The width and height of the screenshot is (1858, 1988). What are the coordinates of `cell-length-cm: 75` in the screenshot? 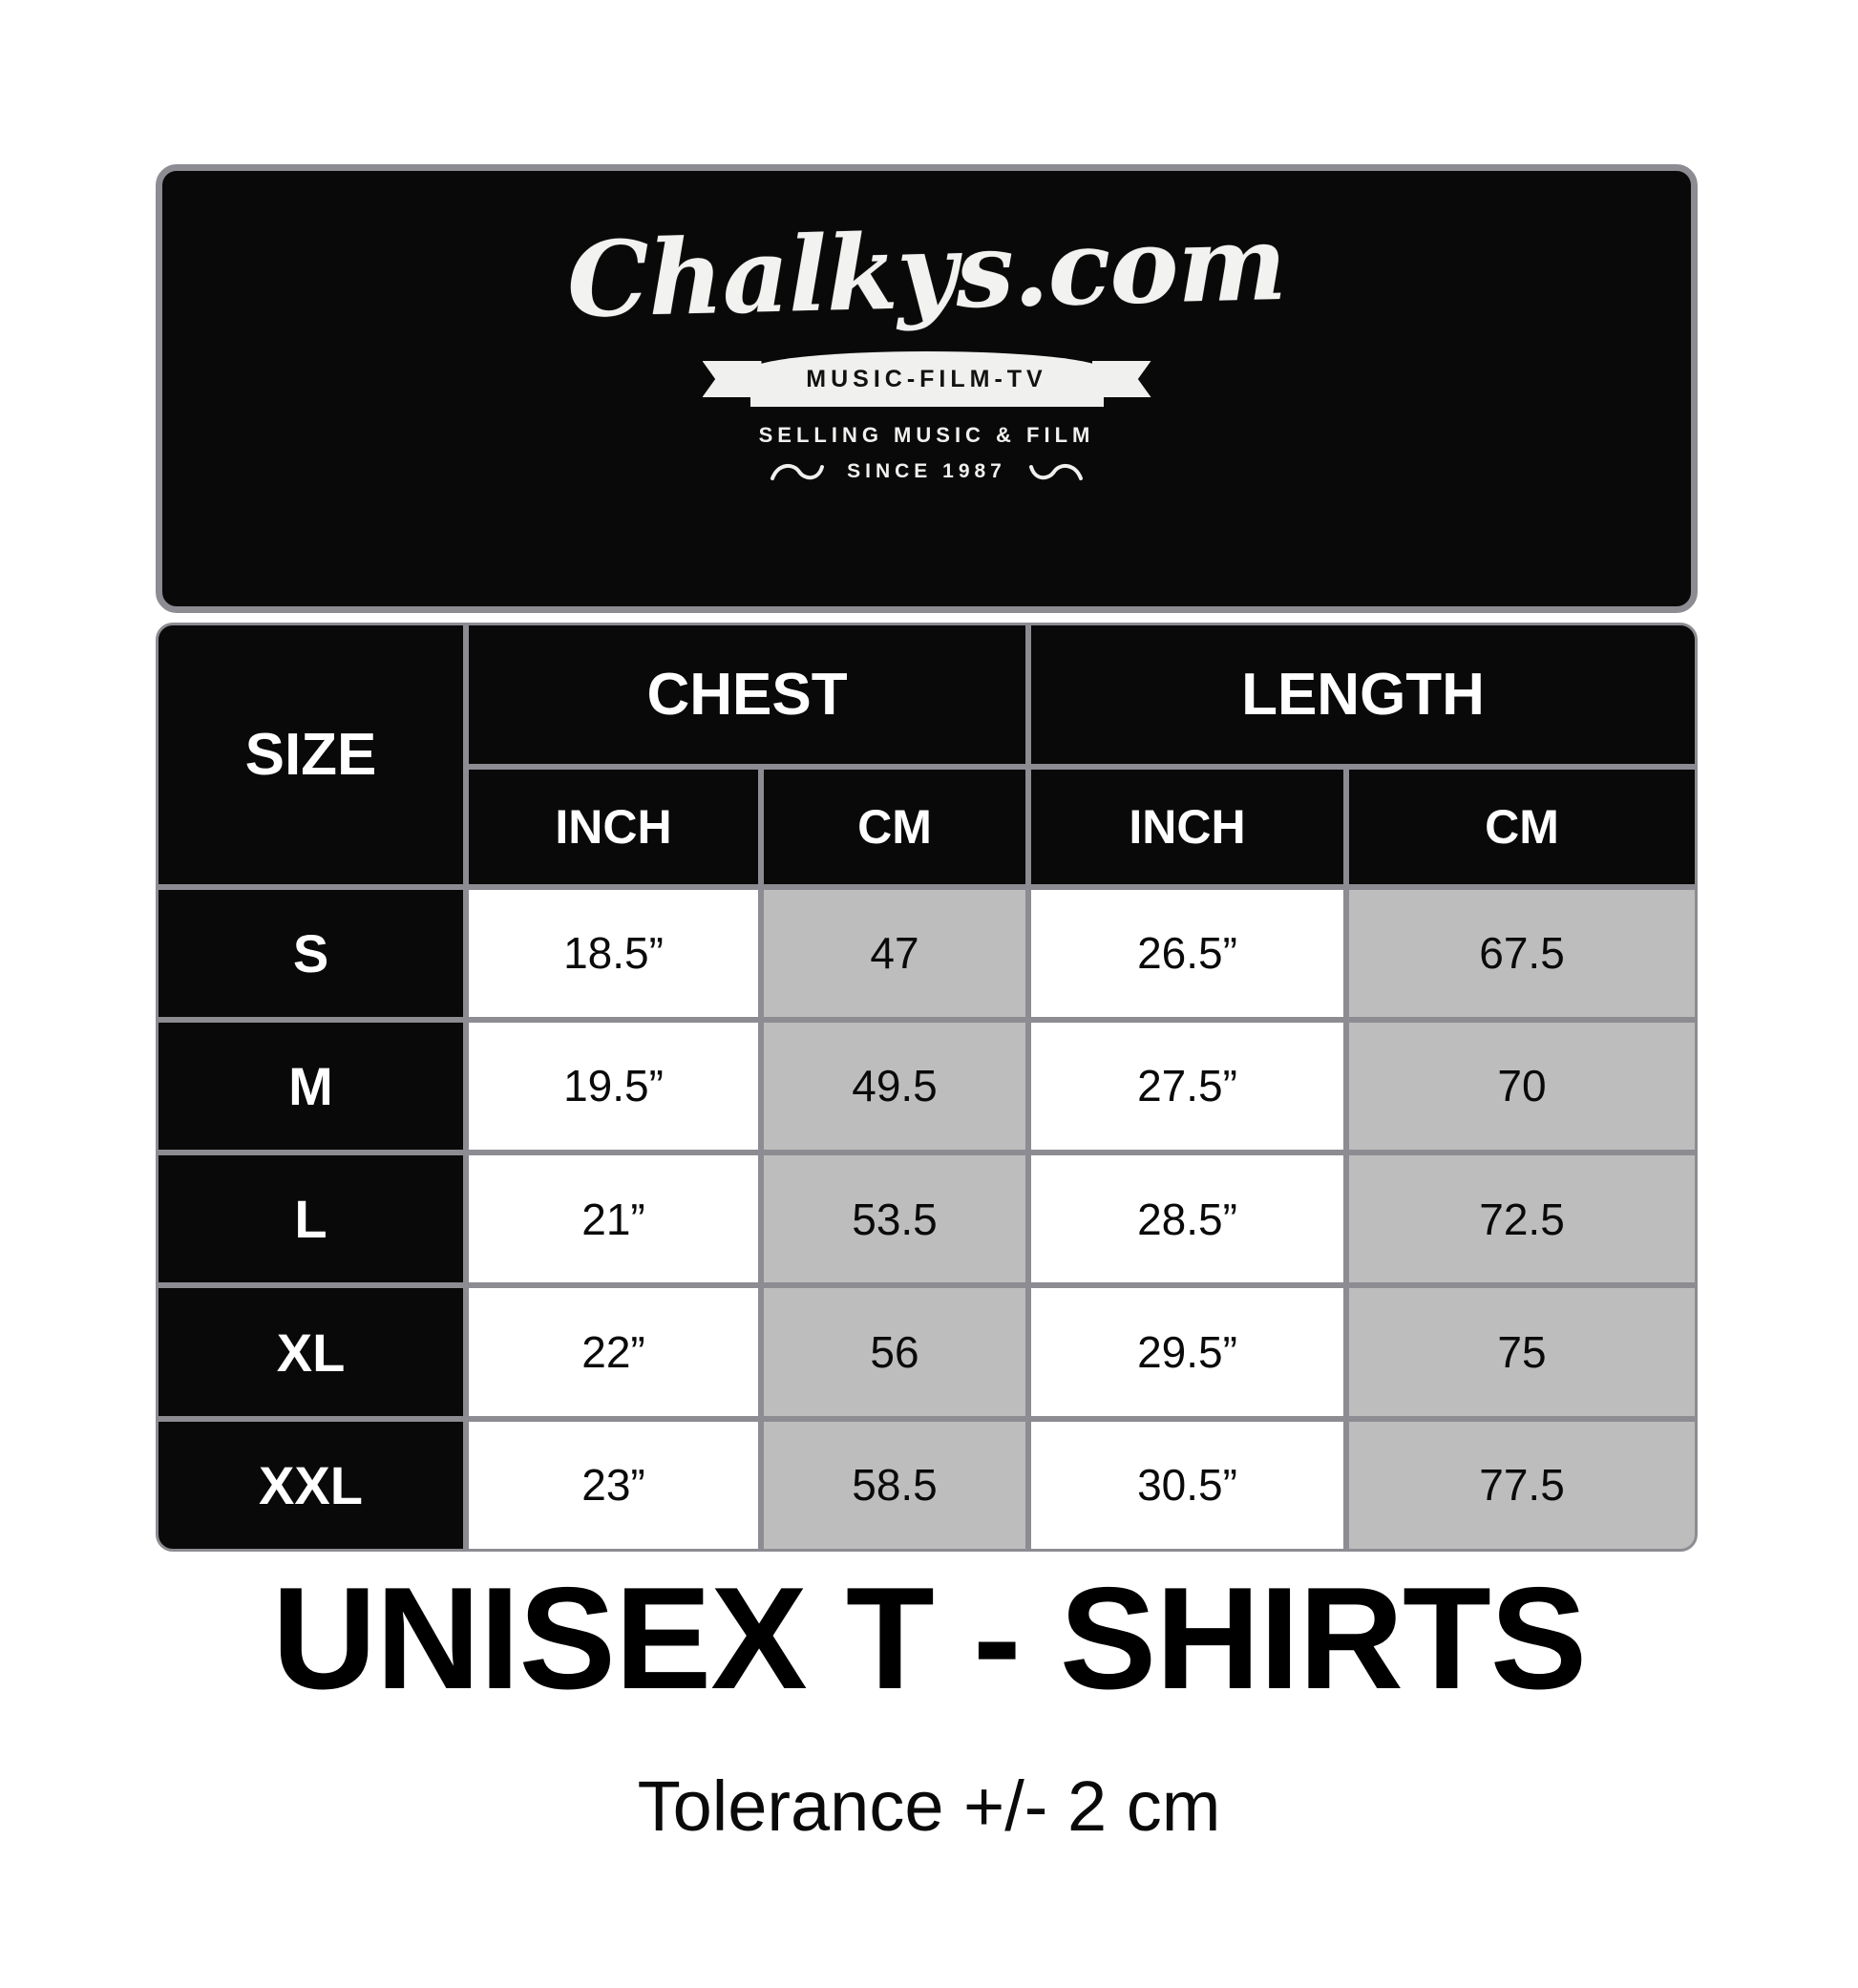 It's located at (1523, 1352).